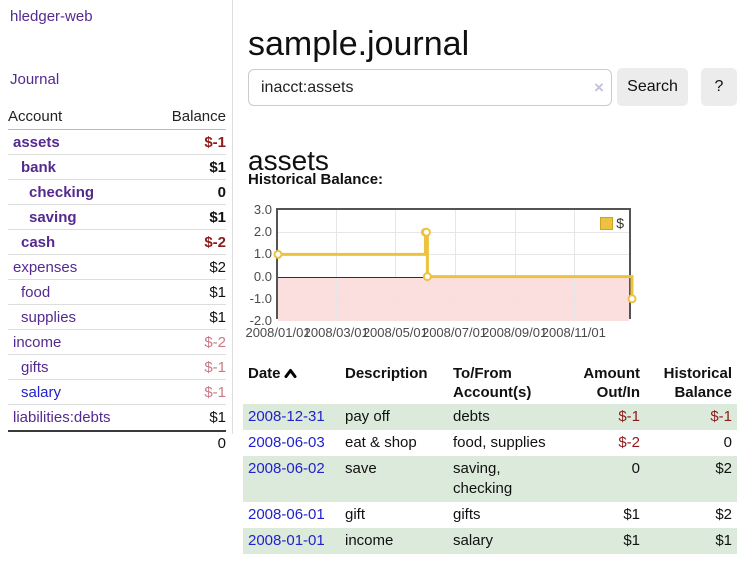 The height and width of the screenshot is (582, 742). Describe the element at coordinates (599, 87) in the screenshot. I see `clear-search-icon: ×` at that location.